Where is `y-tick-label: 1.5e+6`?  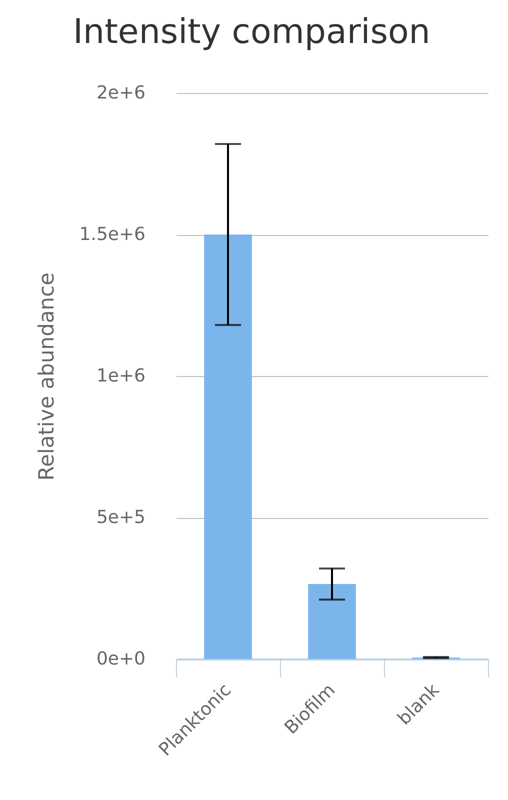 y-tick-label: 1.5e+6 is located at coordinates (112, 234).